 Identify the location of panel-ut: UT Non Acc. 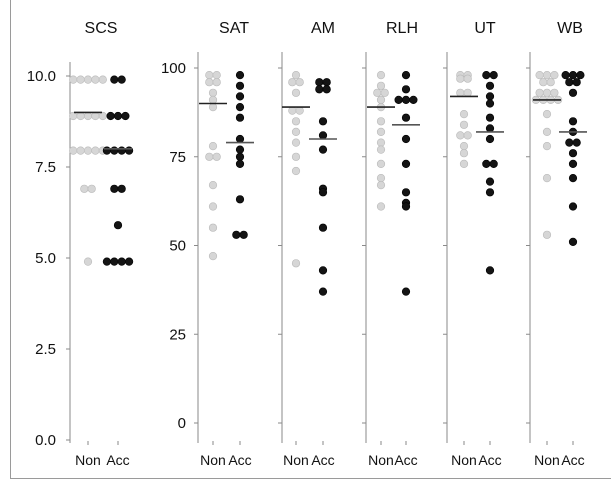
(473, 244).